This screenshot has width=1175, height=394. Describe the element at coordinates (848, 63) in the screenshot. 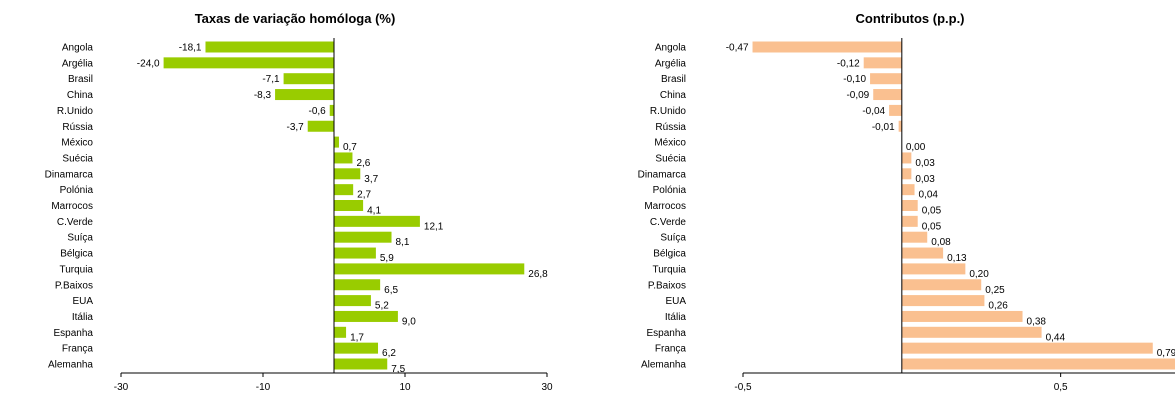

I see `data-label: -0,12` at that location.